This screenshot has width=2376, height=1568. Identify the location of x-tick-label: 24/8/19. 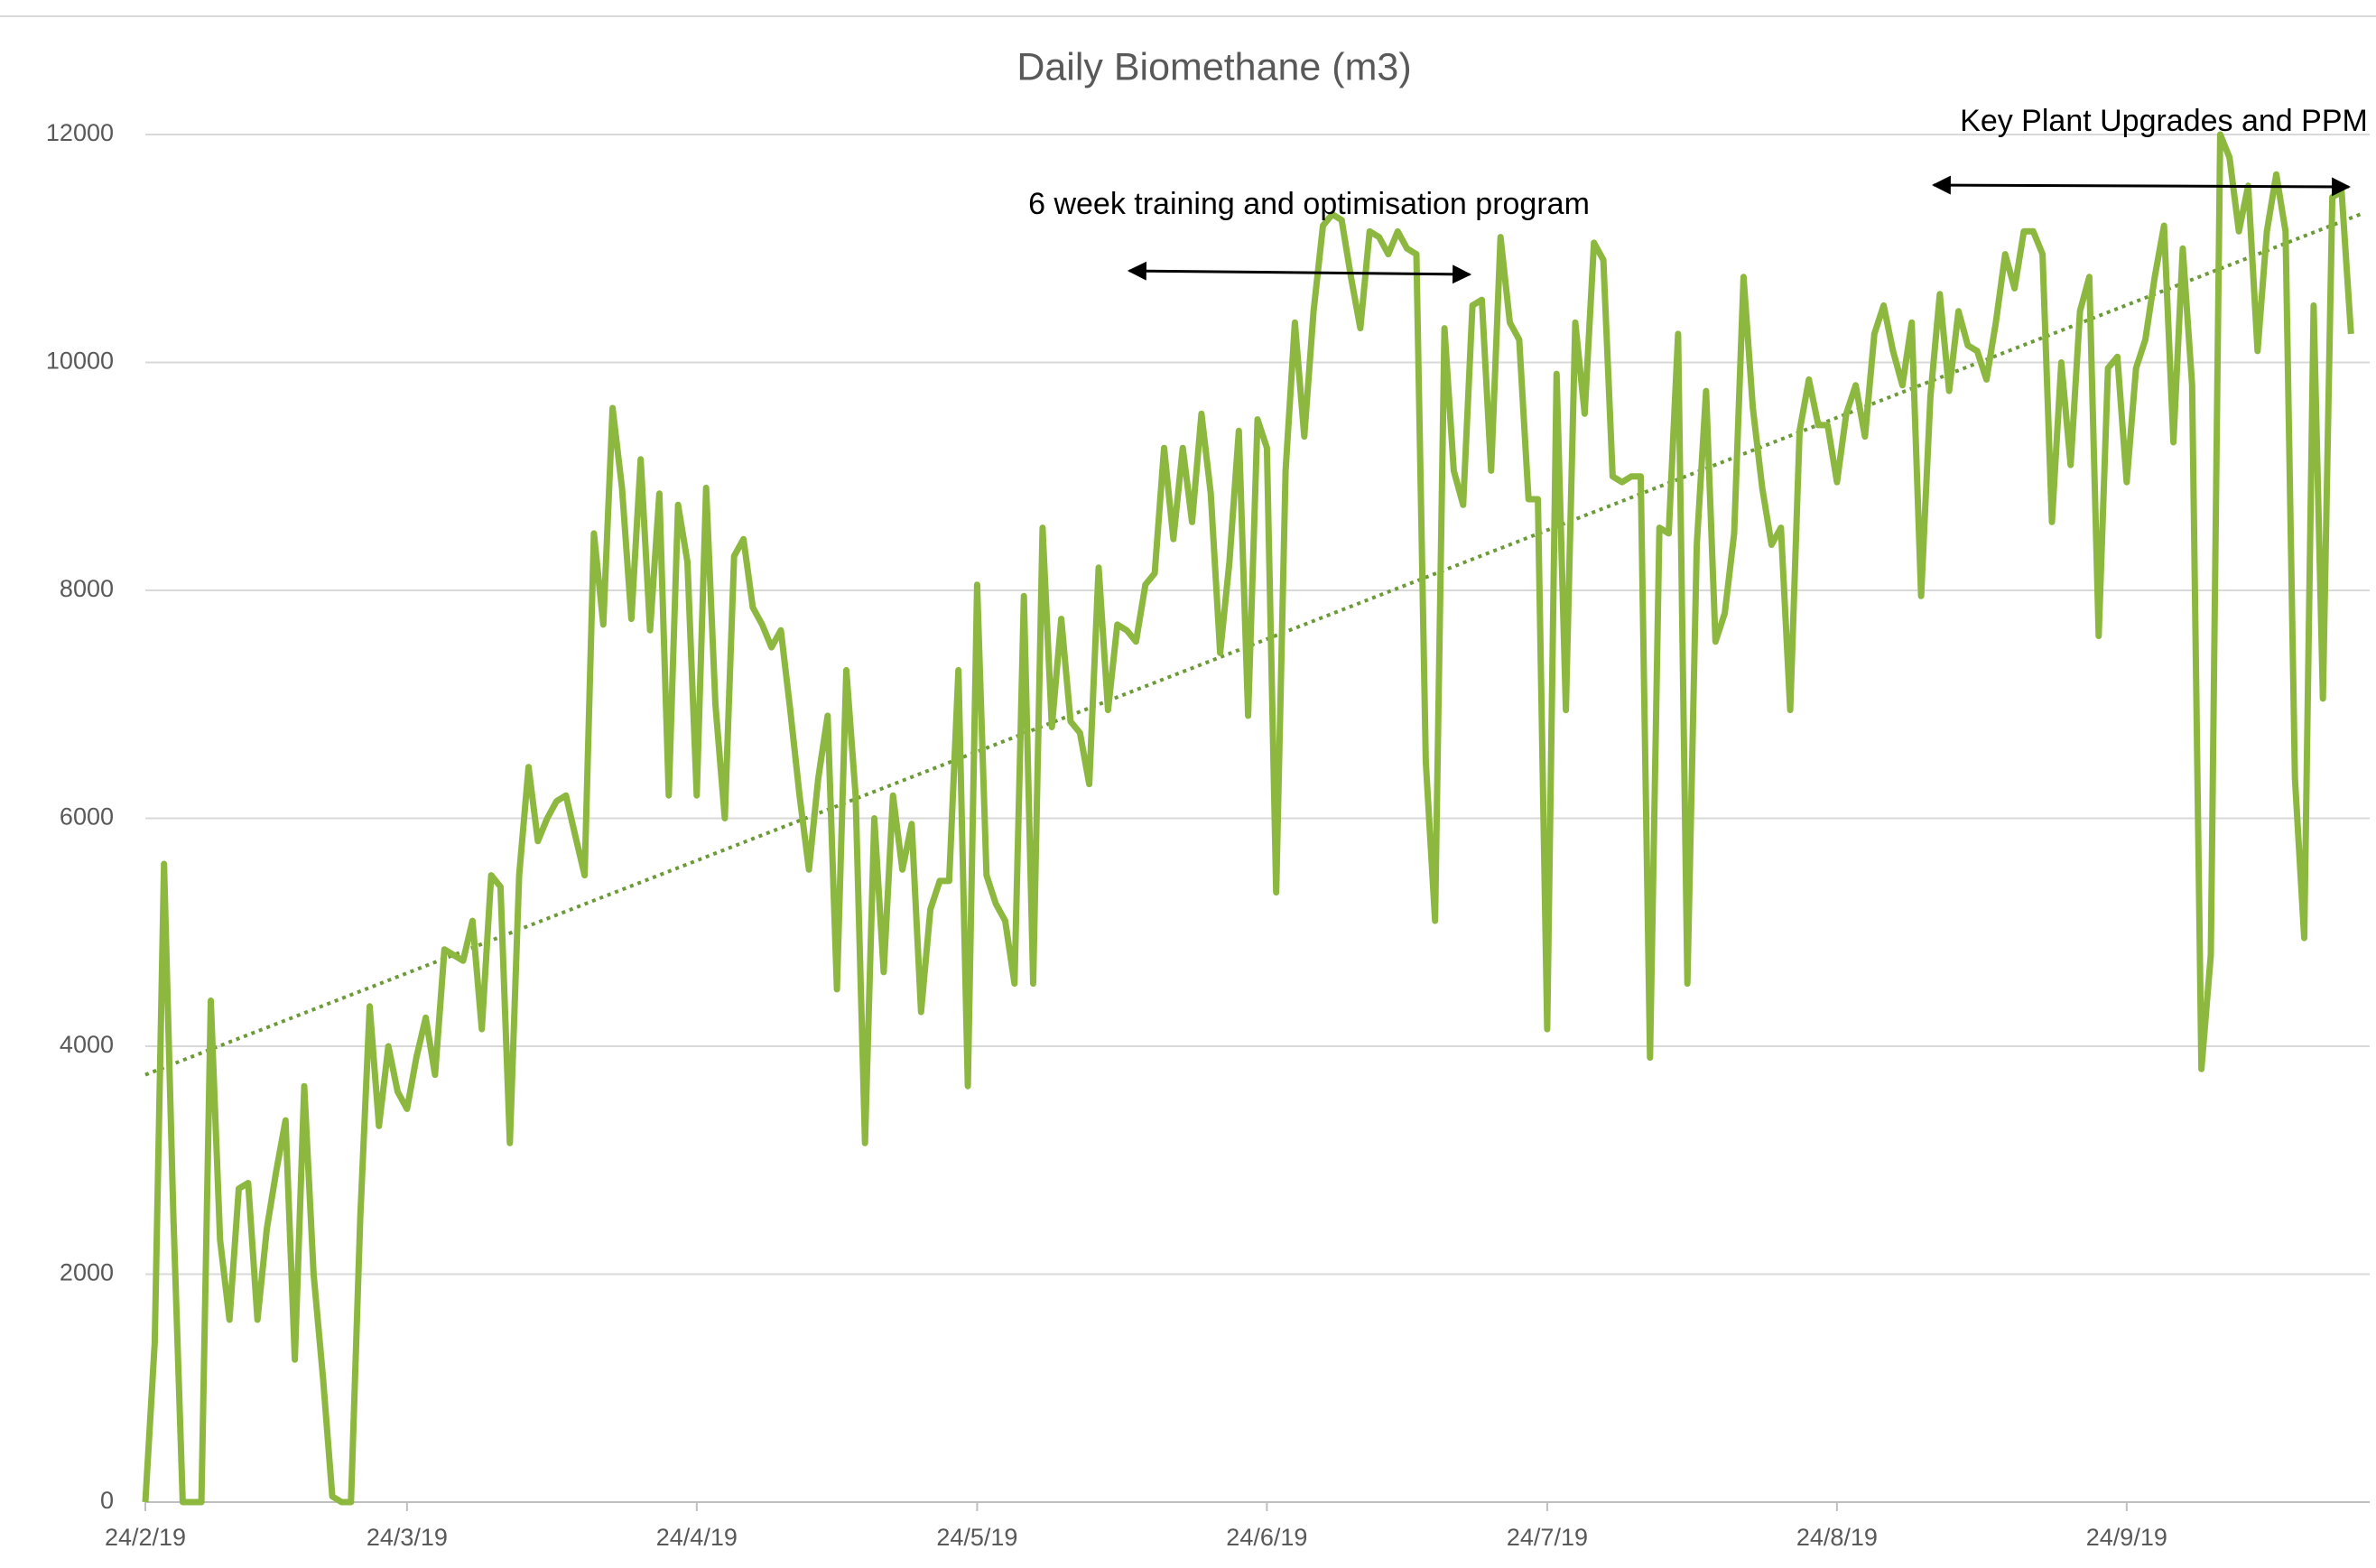
(1837, 1537).